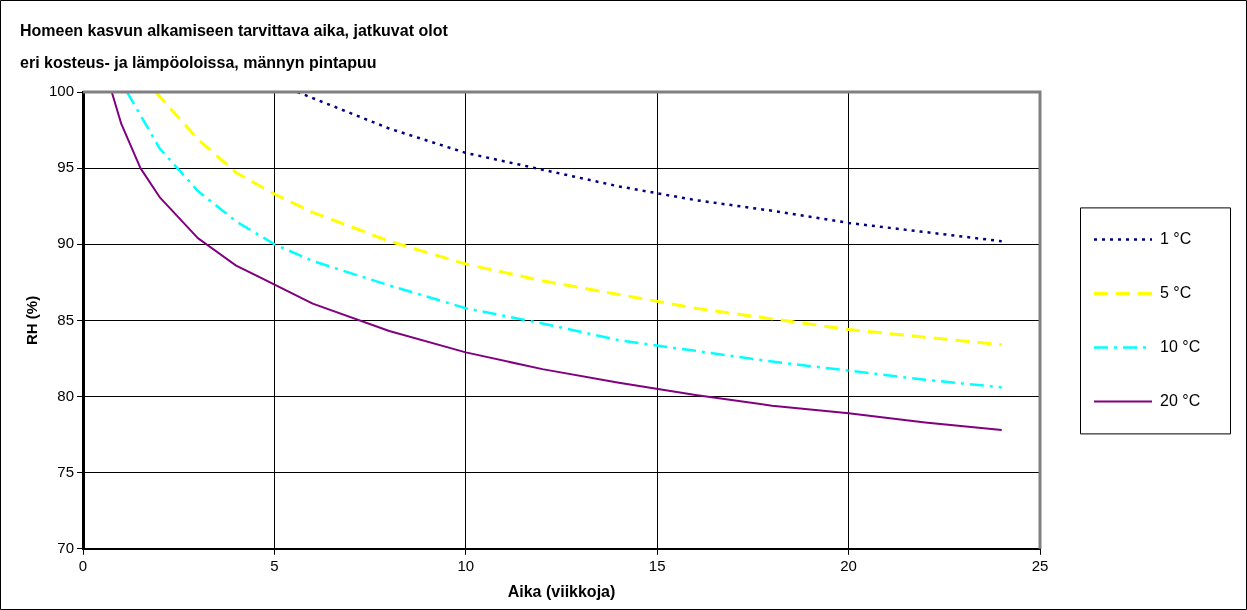 The height and width of the screenshot is (610, 1247). Describe the element at coordinates (1176, 238) in the screenshot. I see `legend-label: 1 °C` at that location.